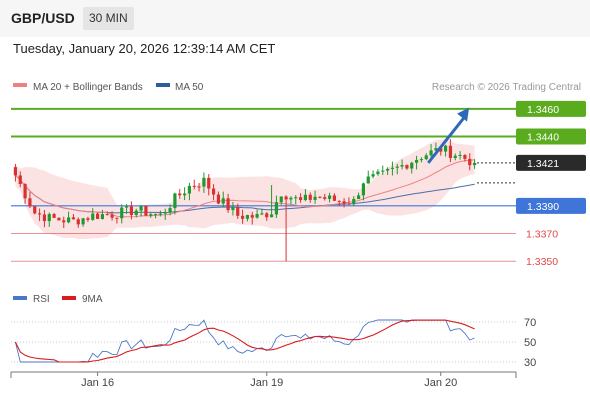 The image size is (590, 400). What do you see at coordinates (542, 235) in the screenshot?
I see `level-label-3: 1.3370` at bounding box center [542, 235].